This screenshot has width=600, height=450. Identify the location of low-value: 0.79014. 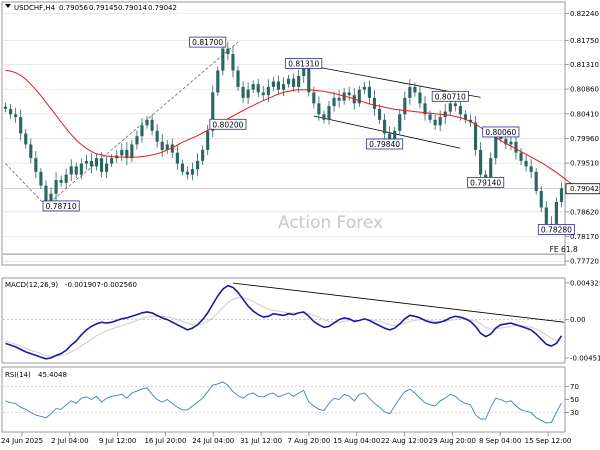
(132, 8).